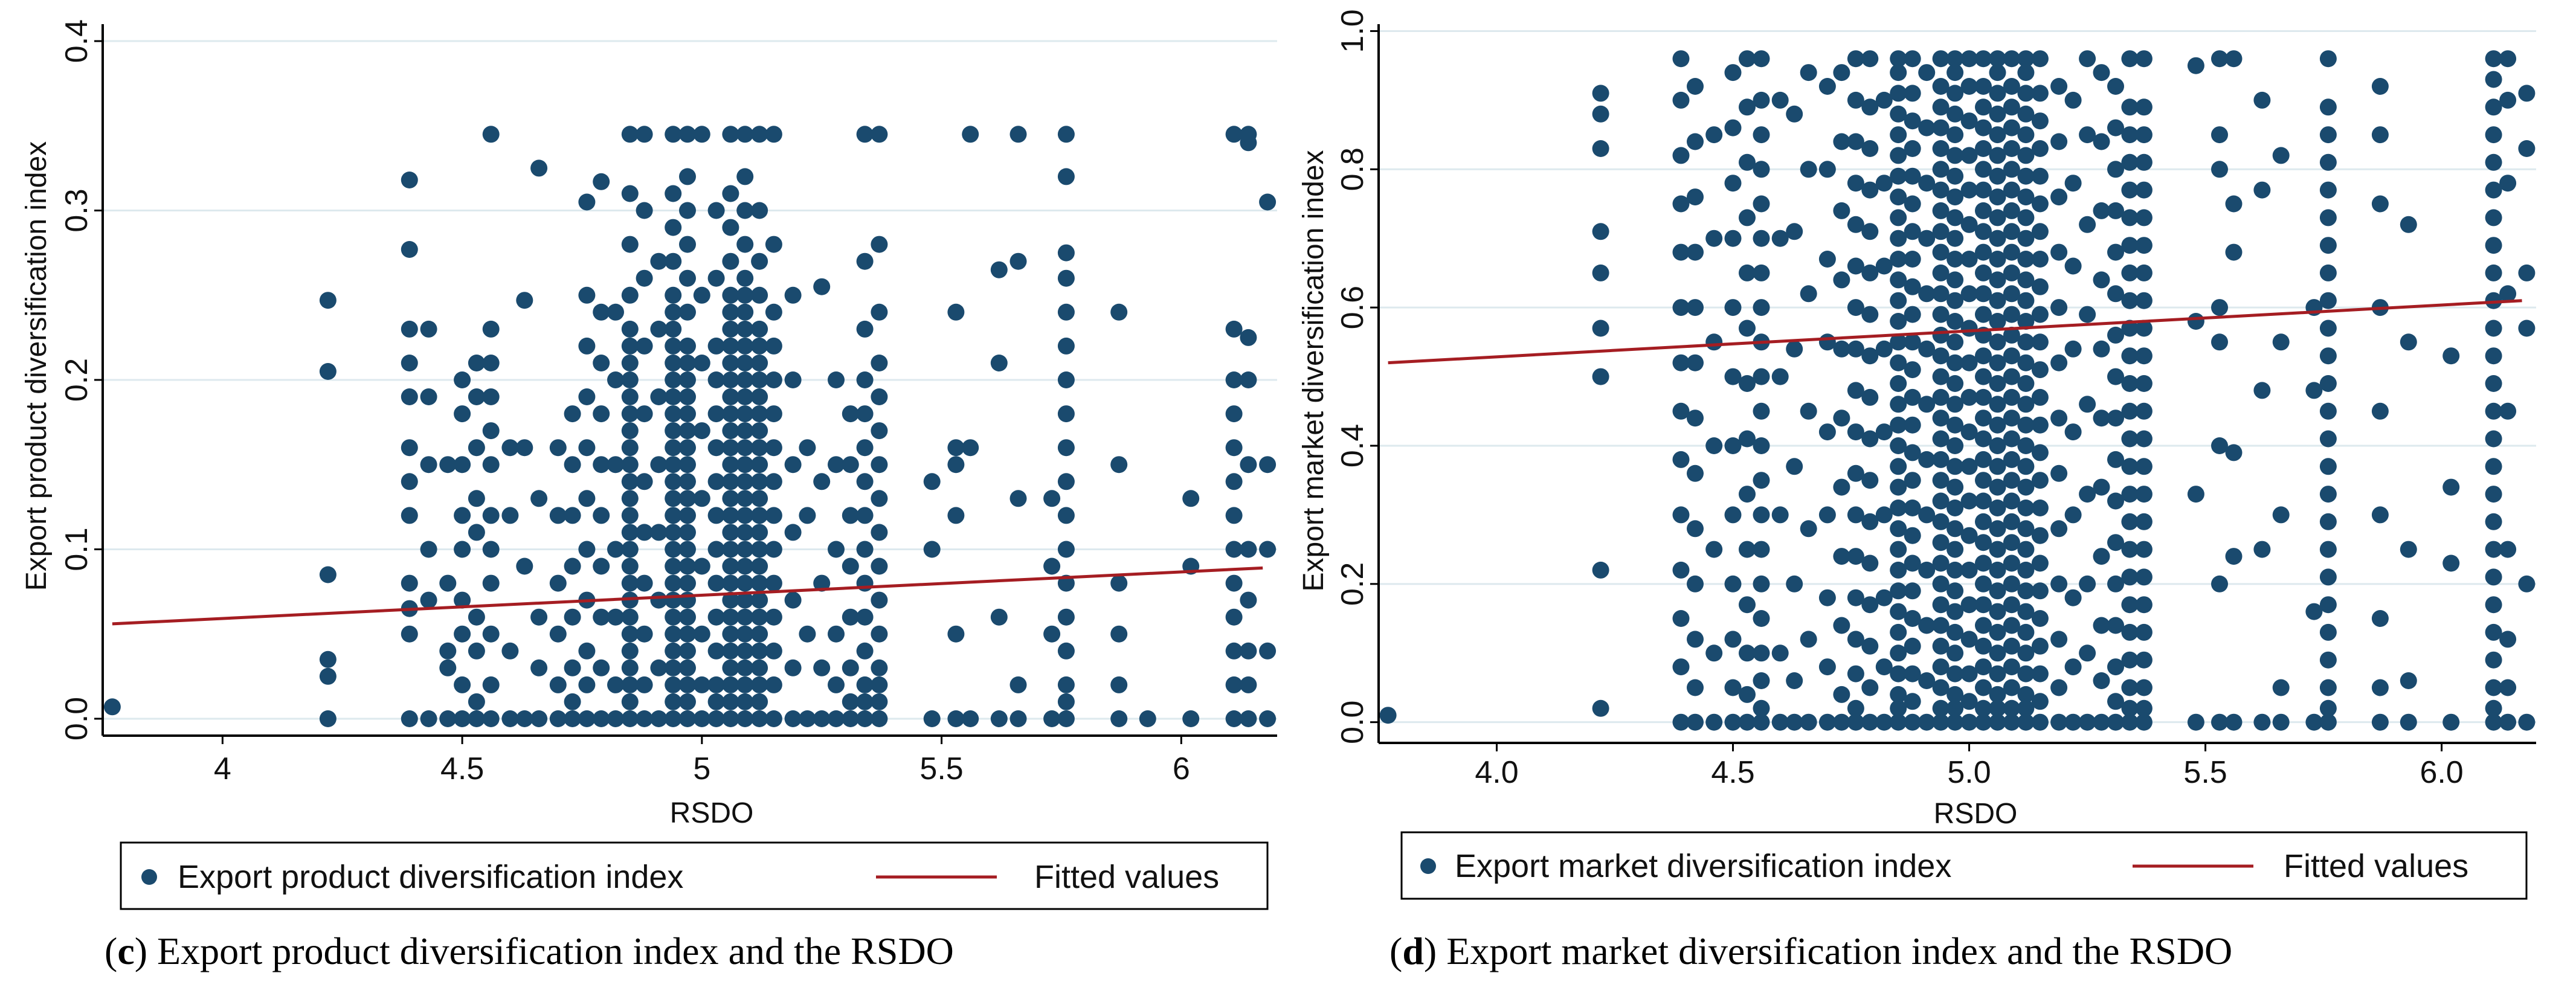 The image size is (2576, 999). What do you see at coordinates (77, 41) in the screenshot?
I see `y-tick-label: 0.4` at bounding box center [77, 41].